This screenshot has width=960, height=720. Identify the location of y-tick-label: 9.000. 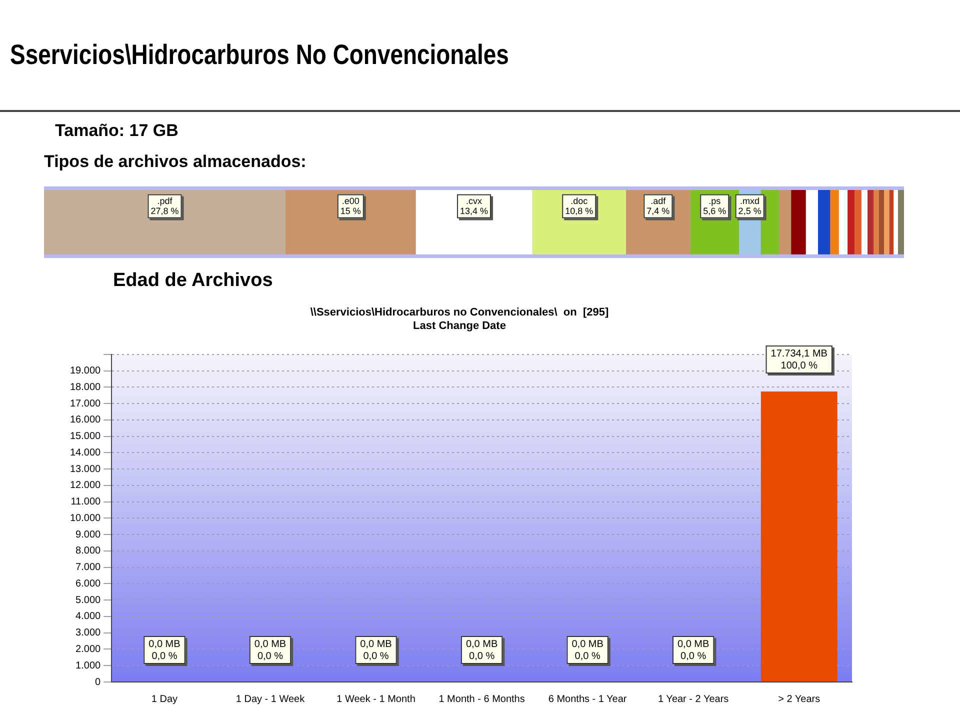
(89, 534).